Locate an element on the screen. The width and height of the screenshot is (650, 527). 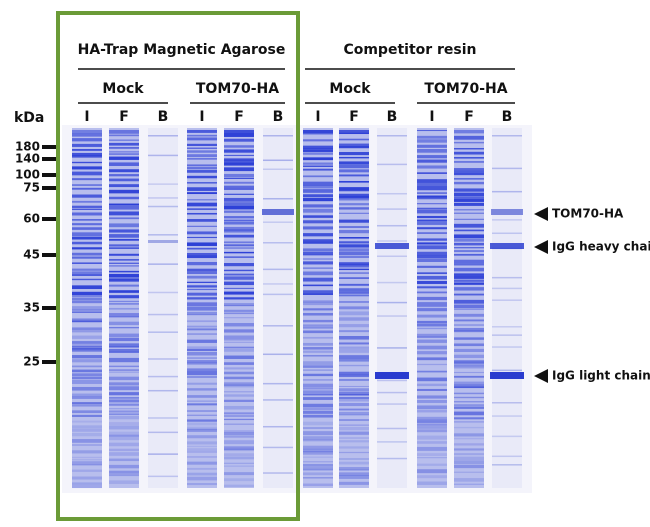
marker-label: 75 is located at coordinates (31, 188).